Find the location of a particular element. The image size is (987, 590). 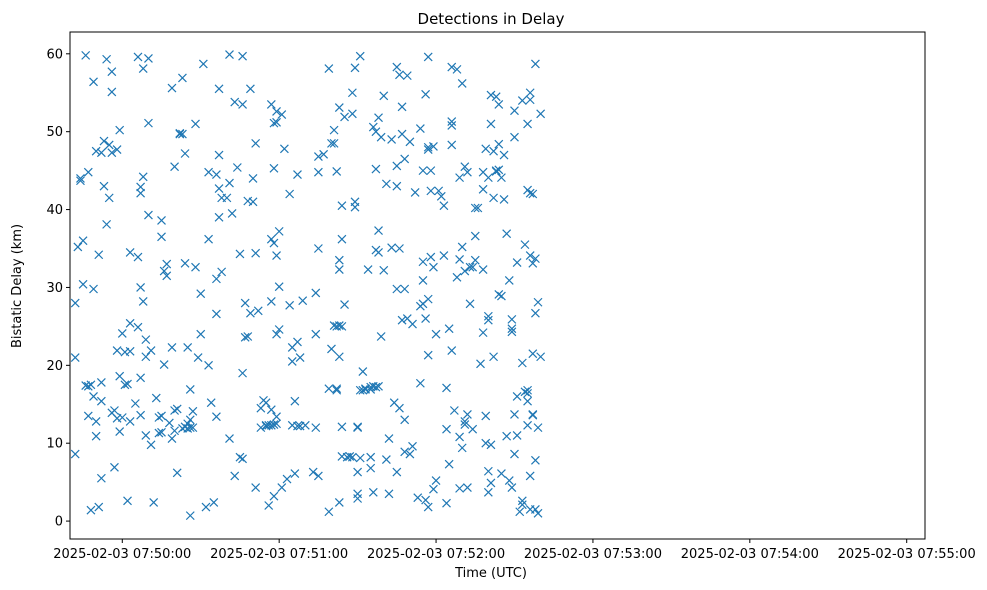

y-tick-label: 10 is located at coordinates (54, 444).